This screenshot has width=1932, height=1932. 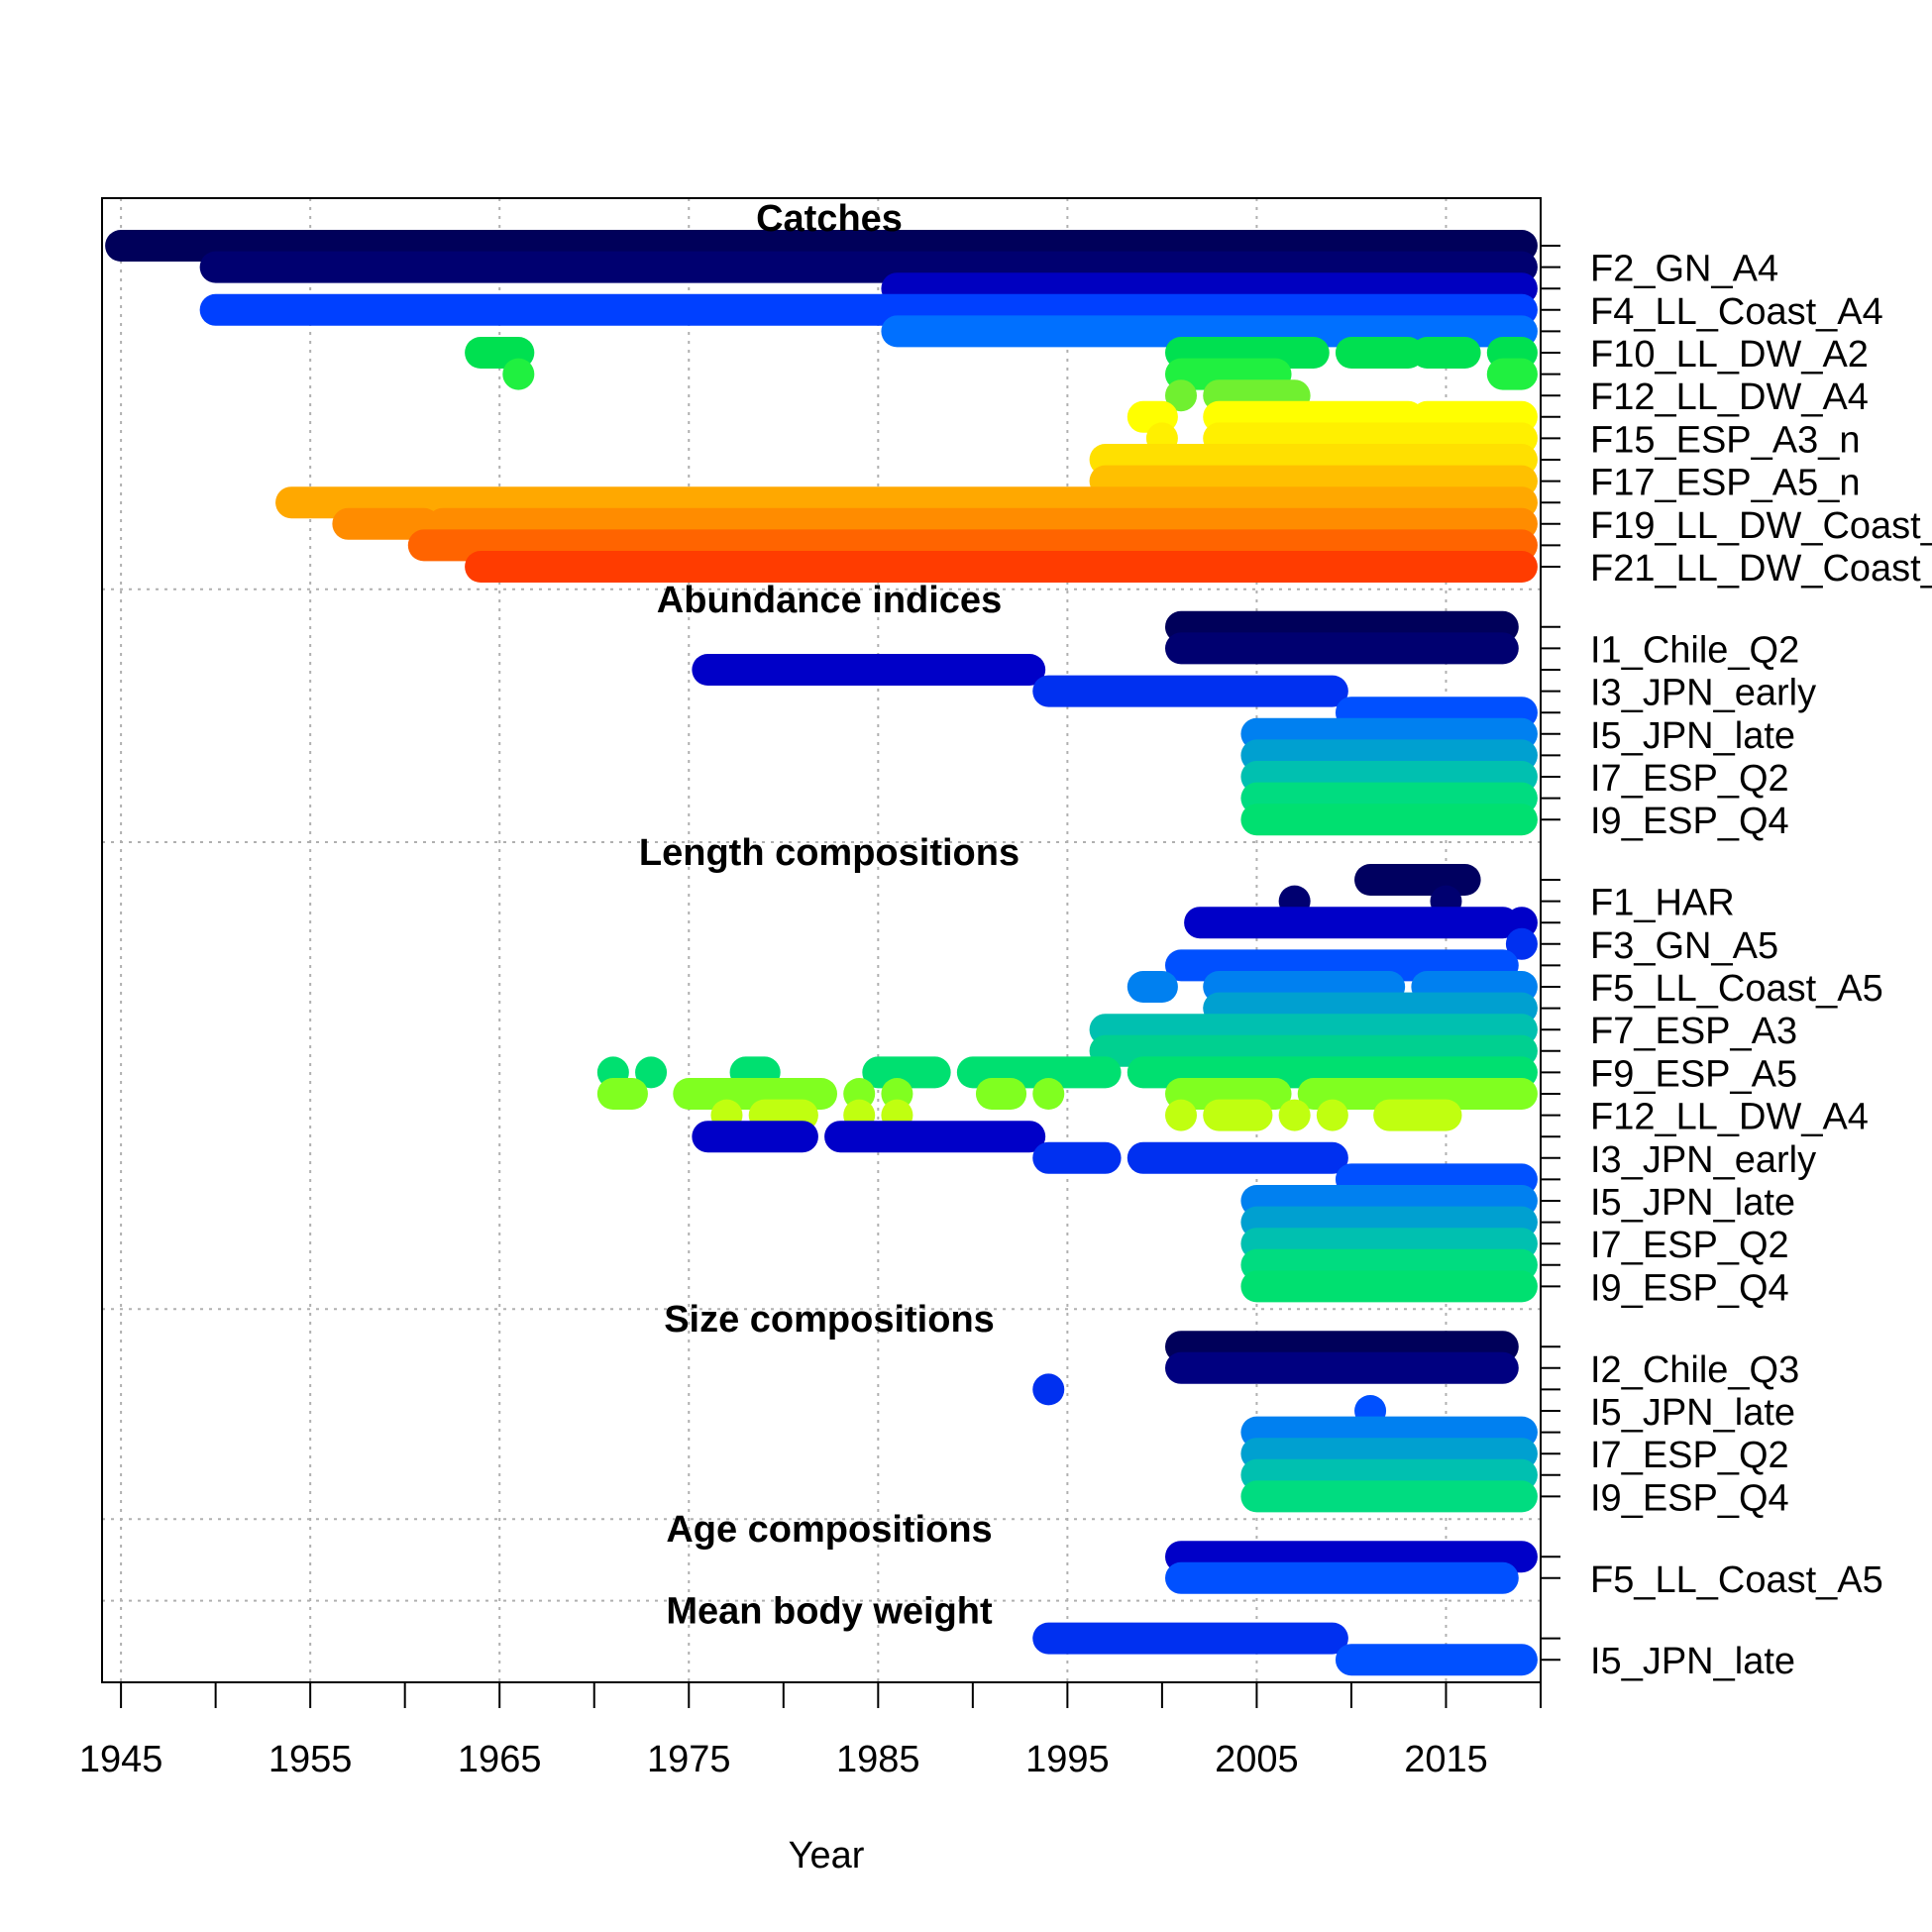 I want to click on x-tick-label: 1985, so click(x=878, y=1760).